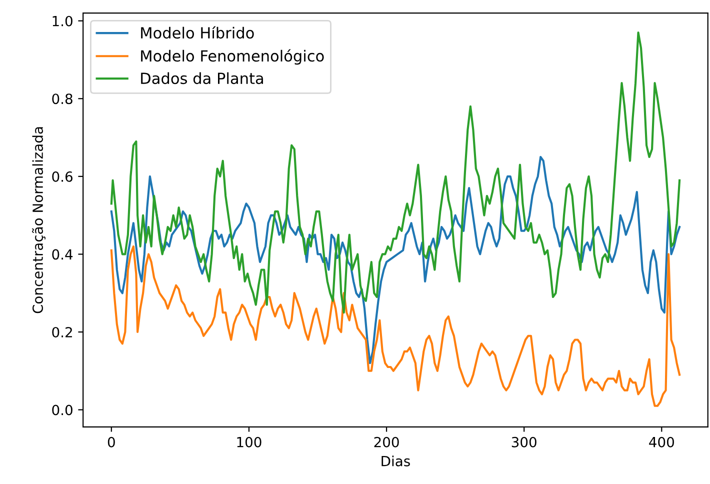  I want to click on y-tick-label: 0.4, so click(62, 254).